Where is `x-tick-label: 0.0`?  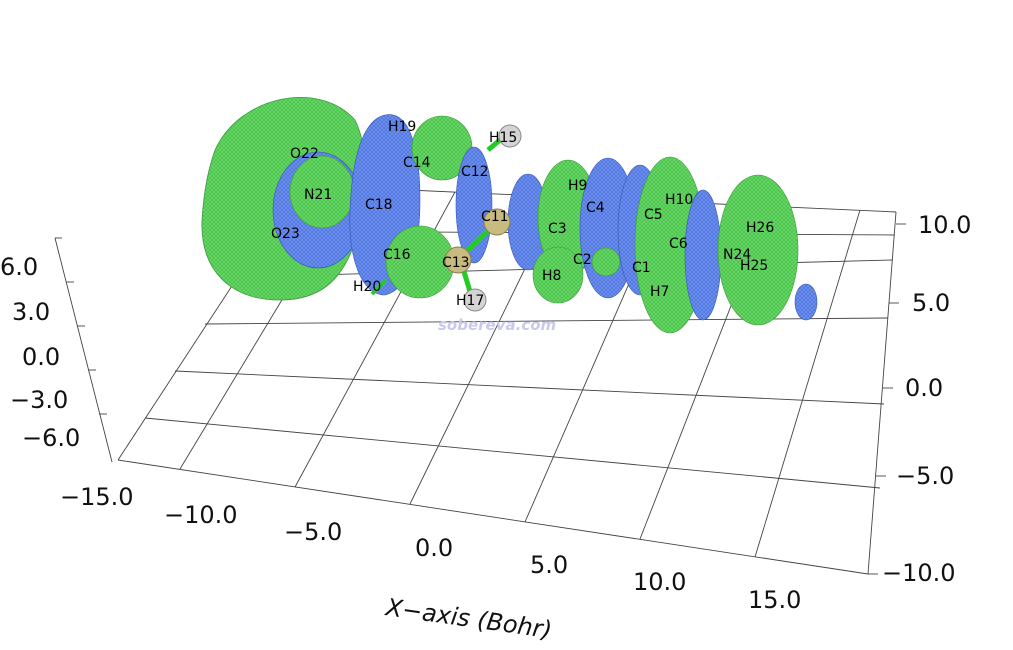
x-tick-label: 0.0 is located at coordinates (434, 548).